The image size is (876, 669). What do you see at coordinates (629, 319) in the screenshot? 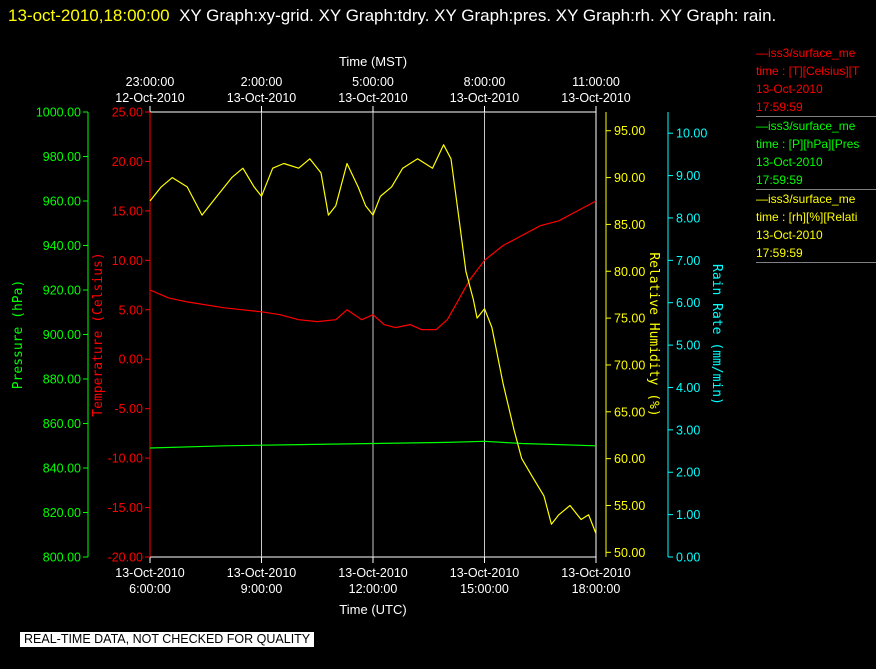
I see `y-tick-label: 75.00` at bounding box center [629, 319].